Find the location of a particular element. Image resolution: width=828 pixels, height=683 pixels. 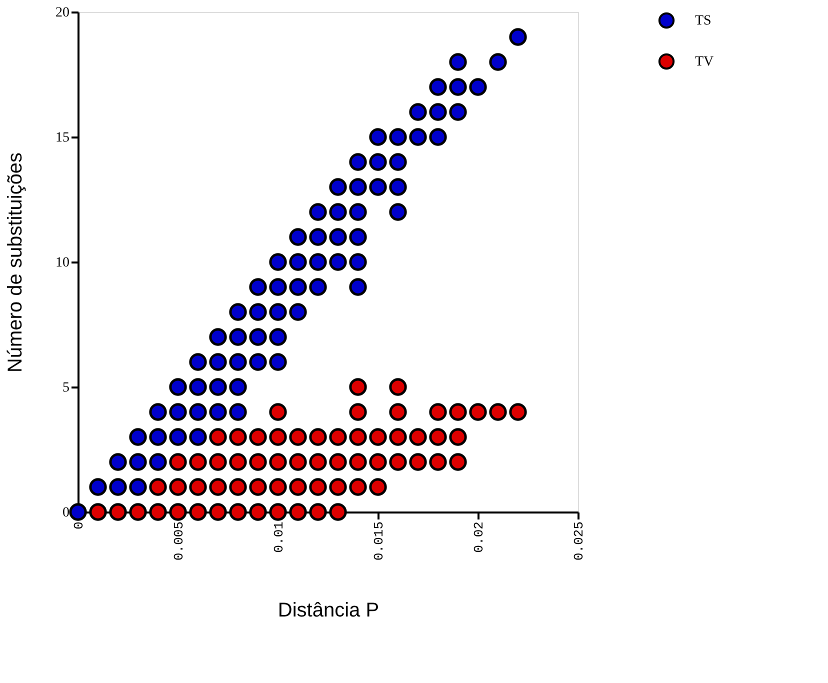

x-axis-title: Distância P is located at coordinates (329, 611).